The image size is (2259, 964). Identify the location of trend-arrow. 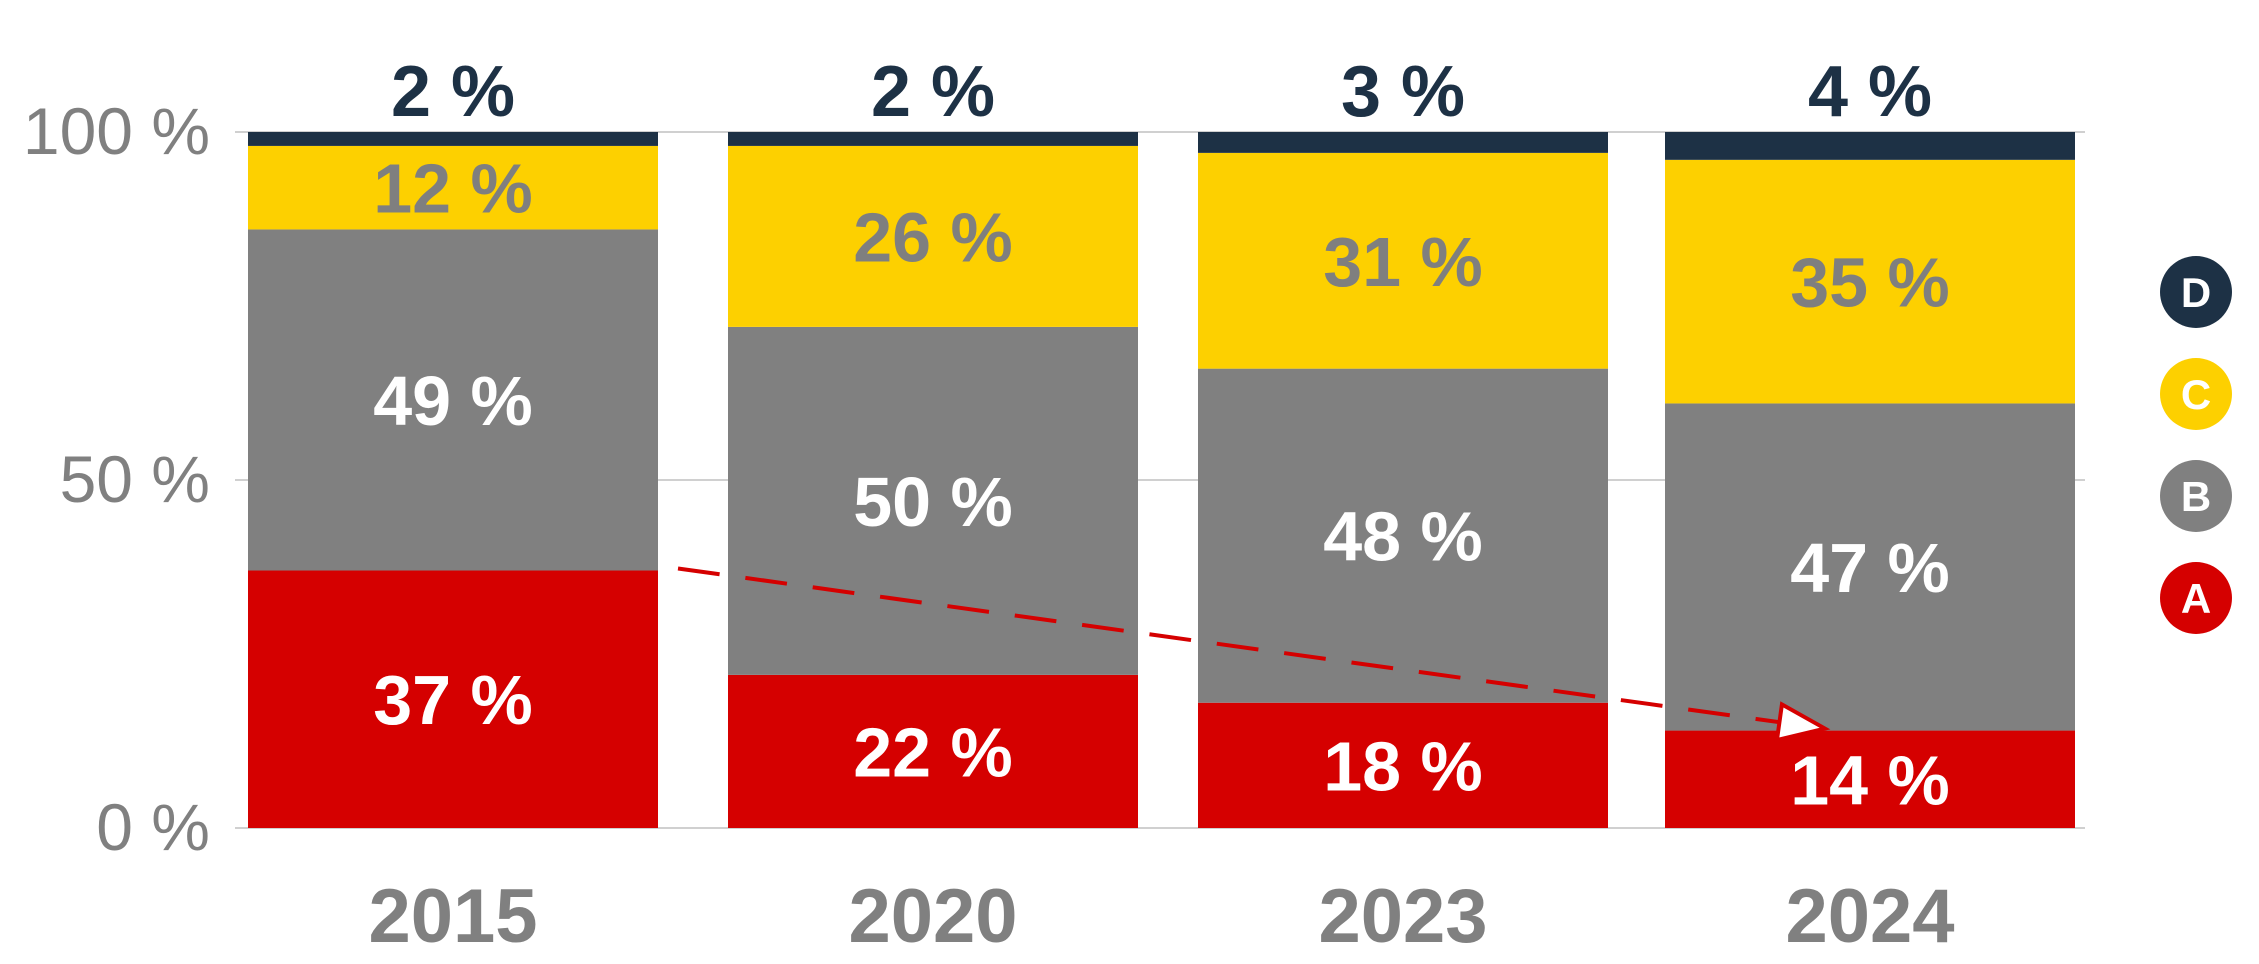
(1254, 654).